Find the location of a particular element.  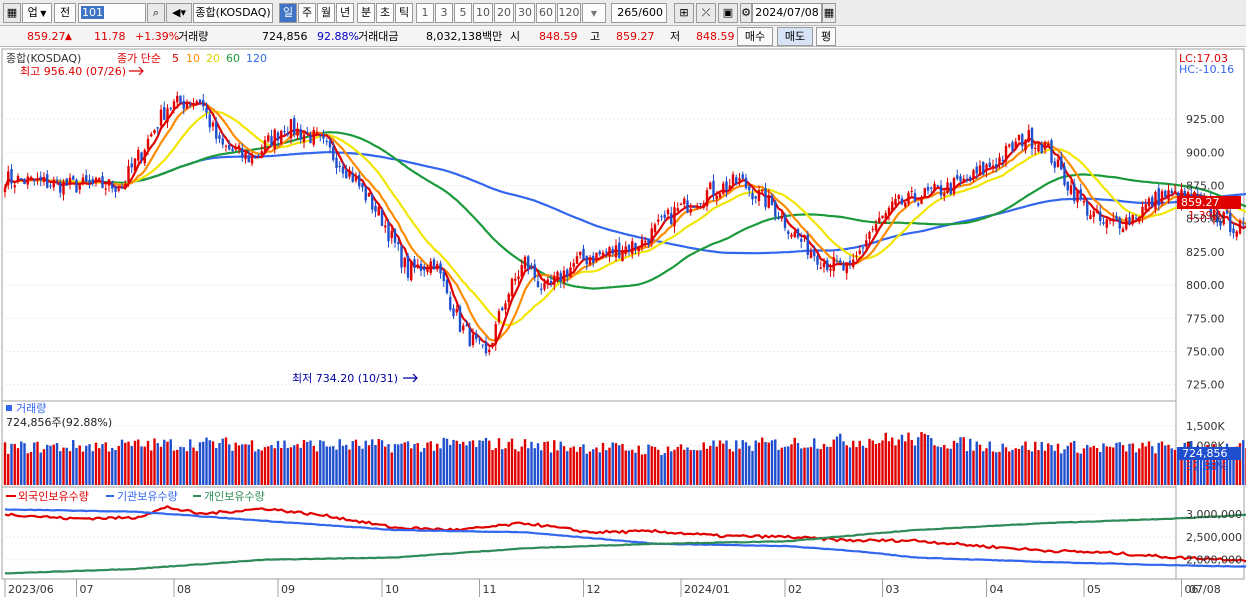

tab-tick: 틱 is located at coordinates (404, 13).